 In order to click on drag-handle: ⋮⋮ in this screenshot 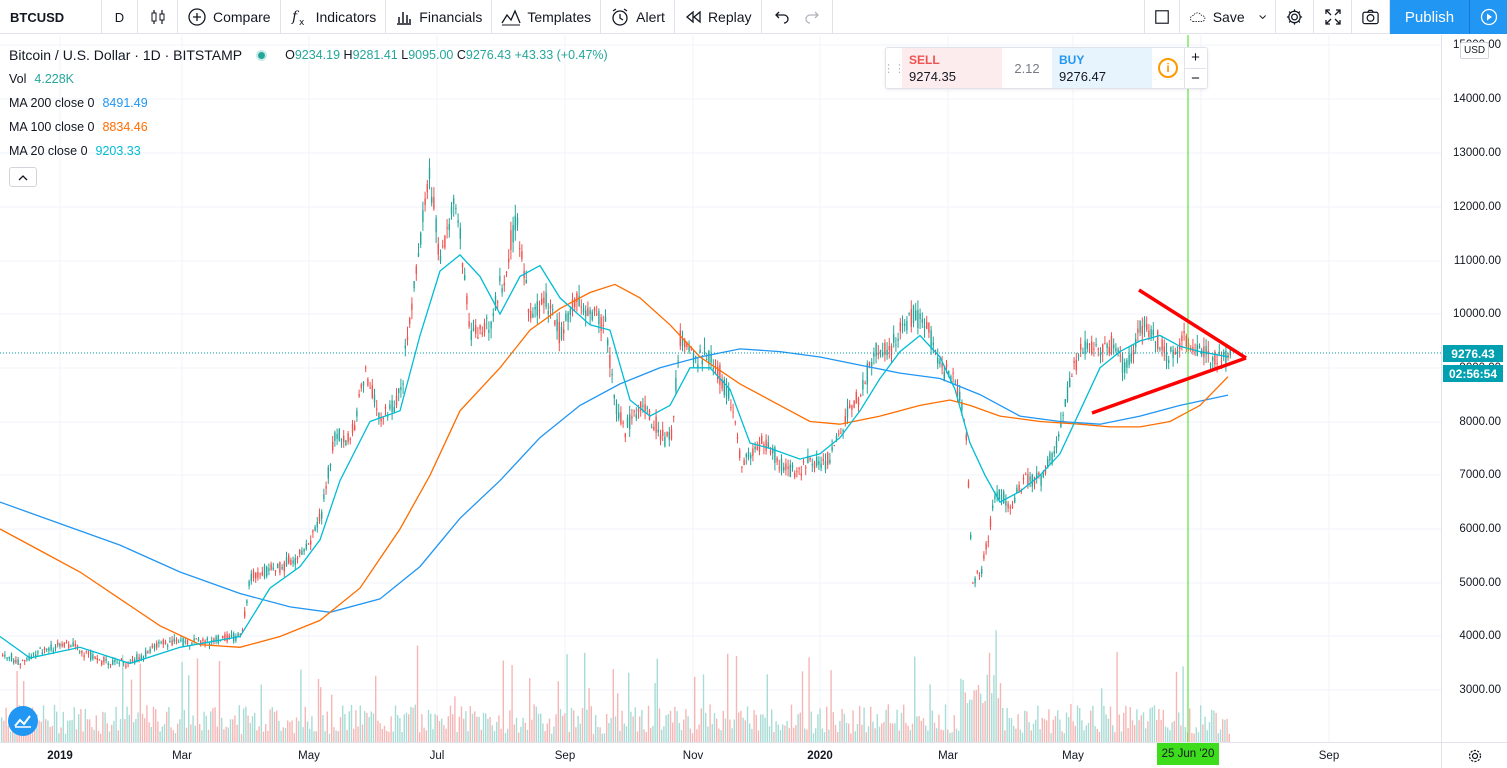, I will do `click(894, 68)`.